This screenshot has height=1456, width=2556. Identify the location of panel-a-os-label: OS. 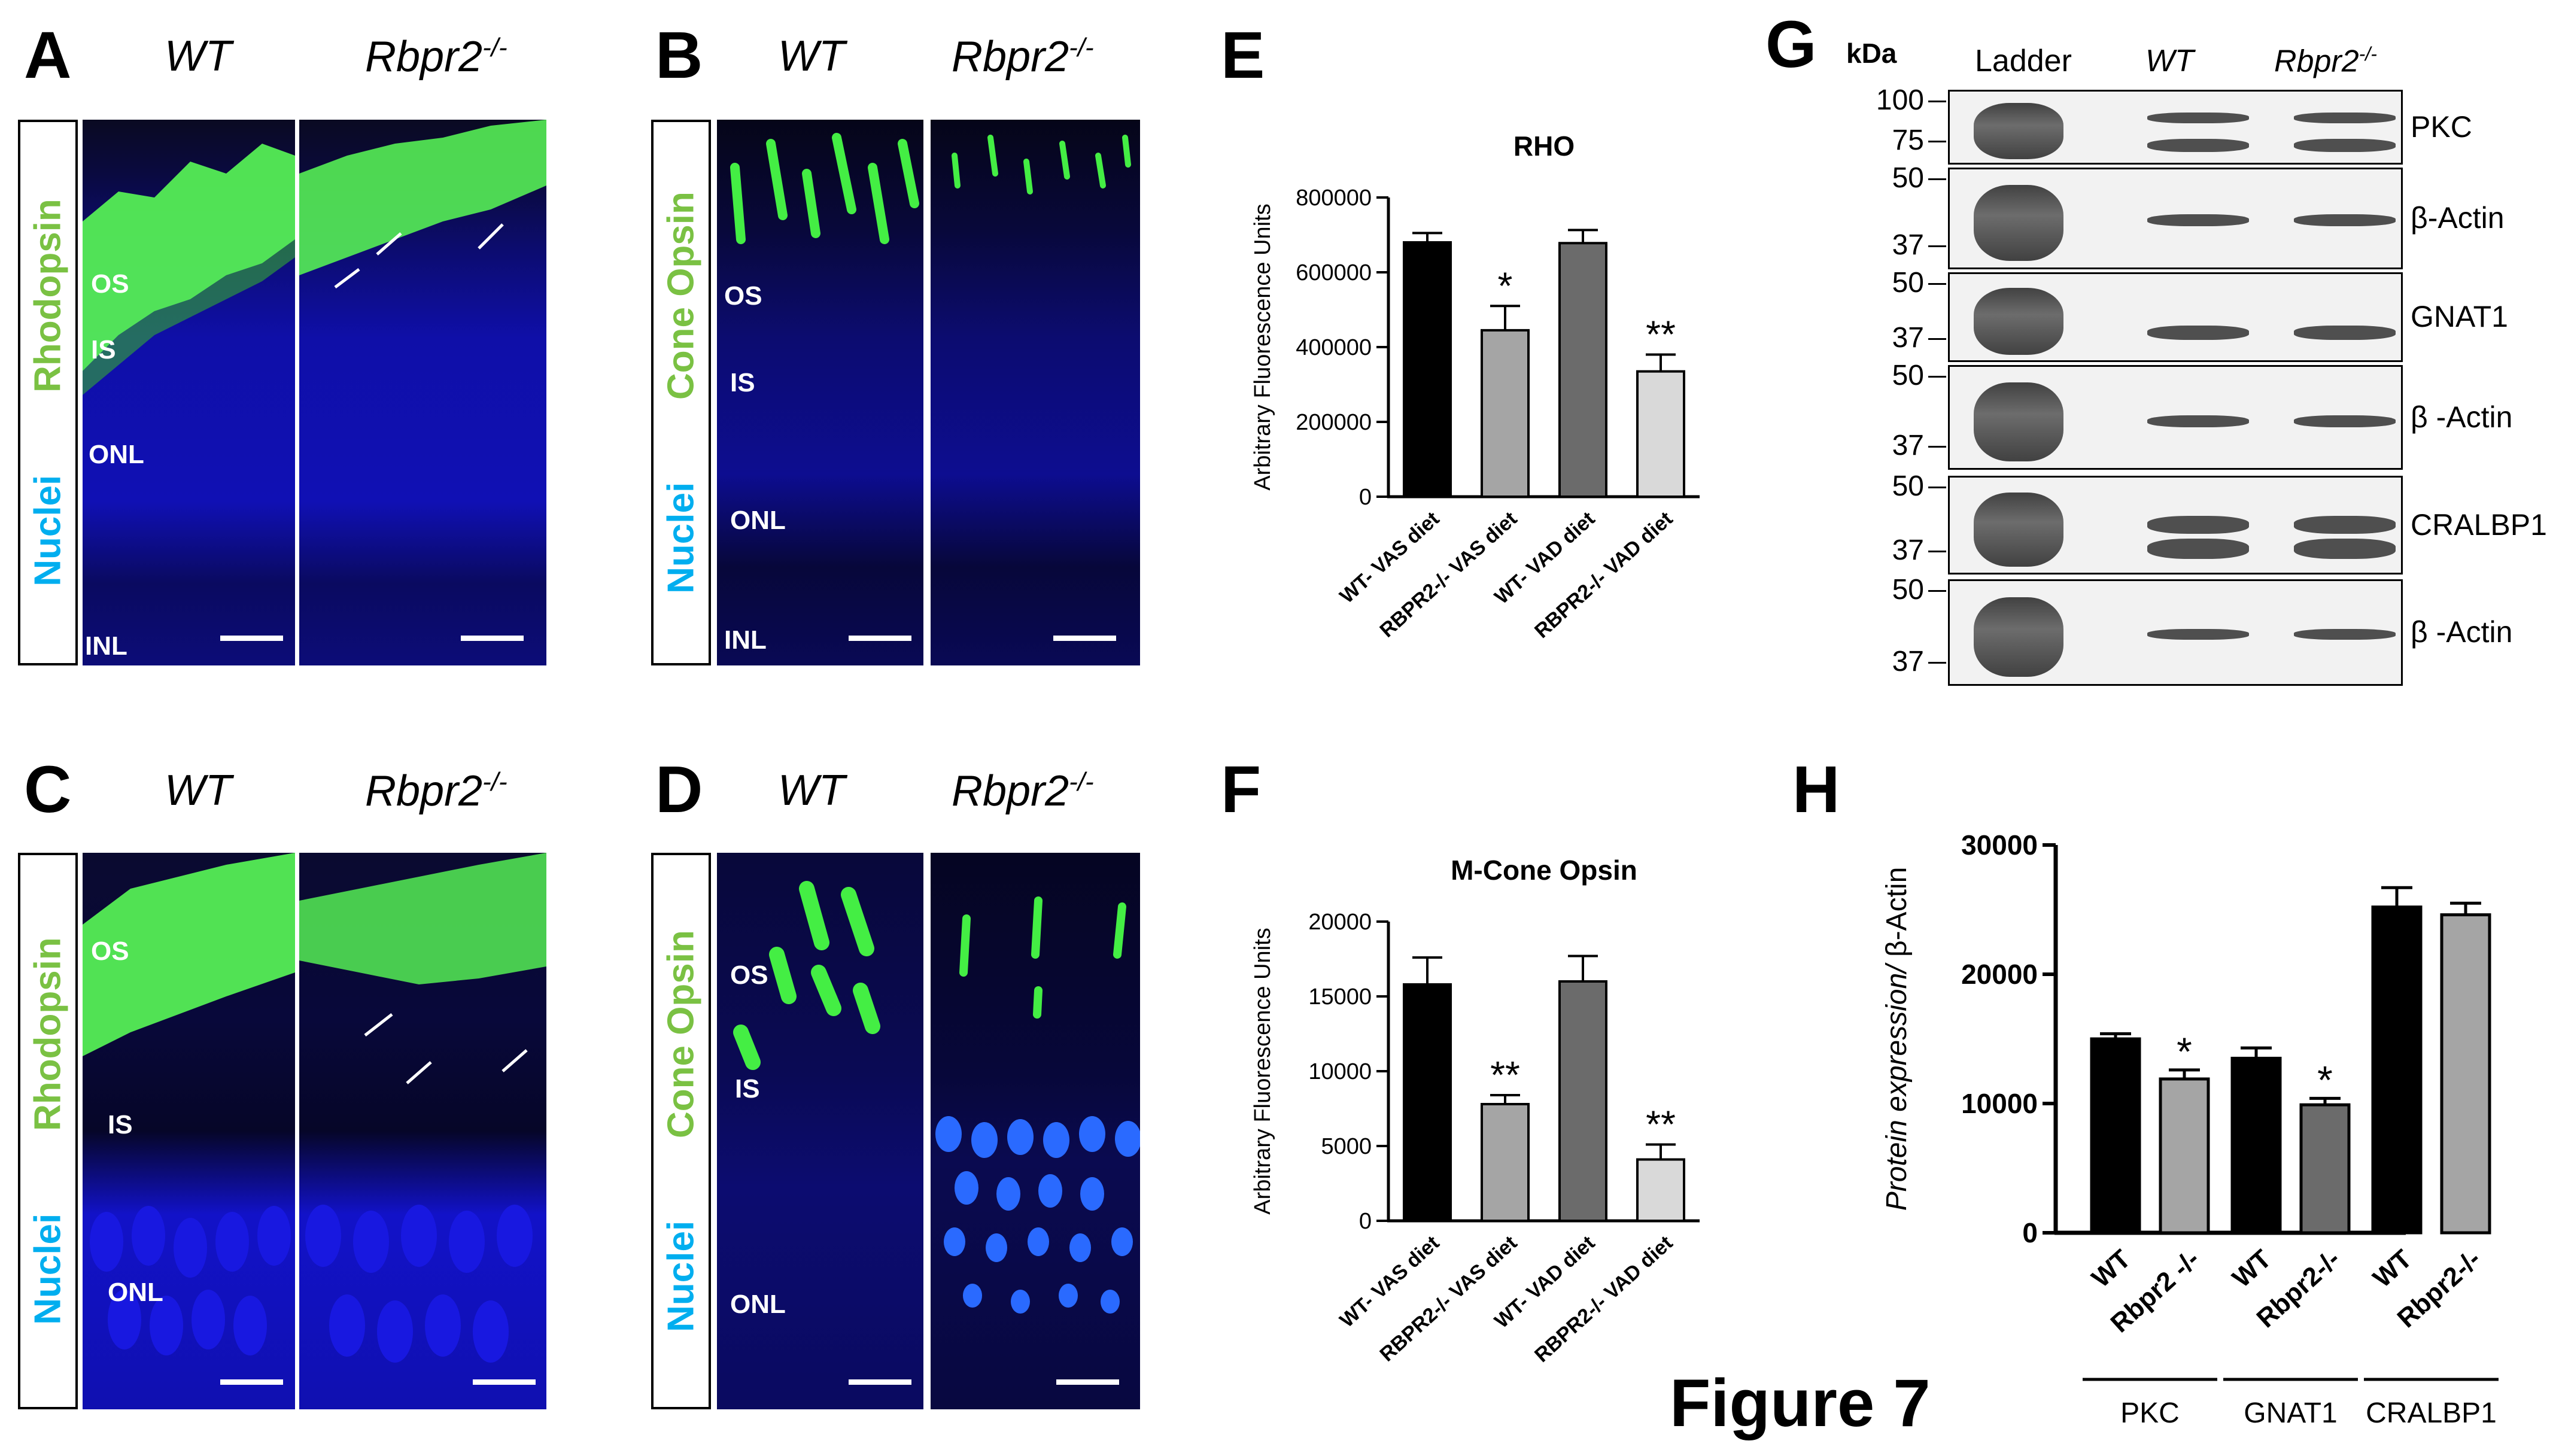
(110, 284).